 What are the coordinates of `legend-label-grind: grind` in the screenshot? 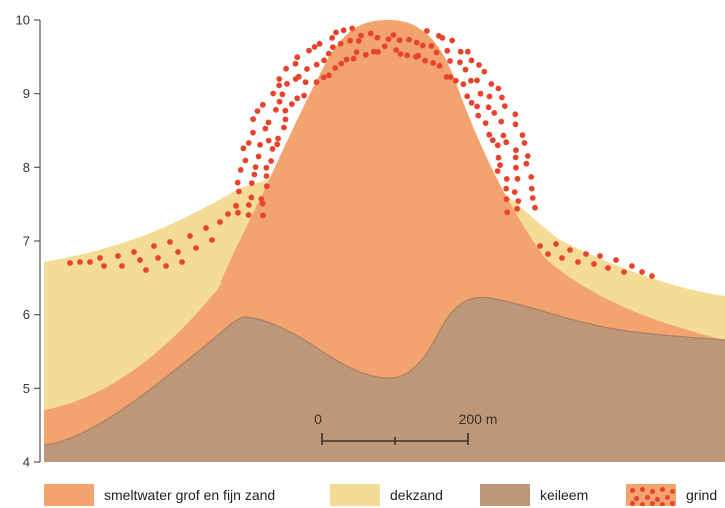 It's located at (702, 495).